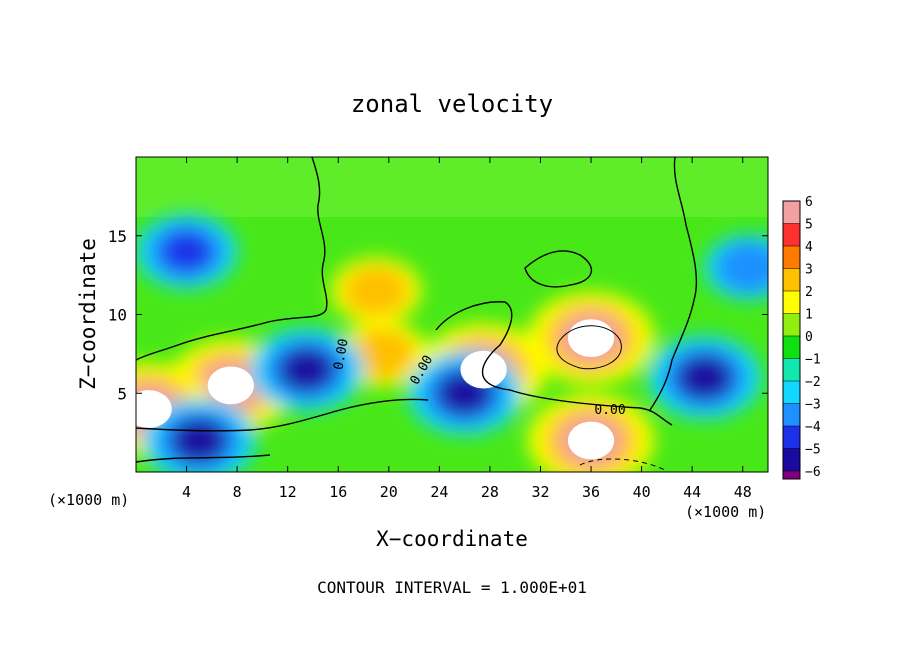 Image resolution: width=904 pixels, height=658 pixels. I want to click on zero-contour-mid, so click(554, 363).